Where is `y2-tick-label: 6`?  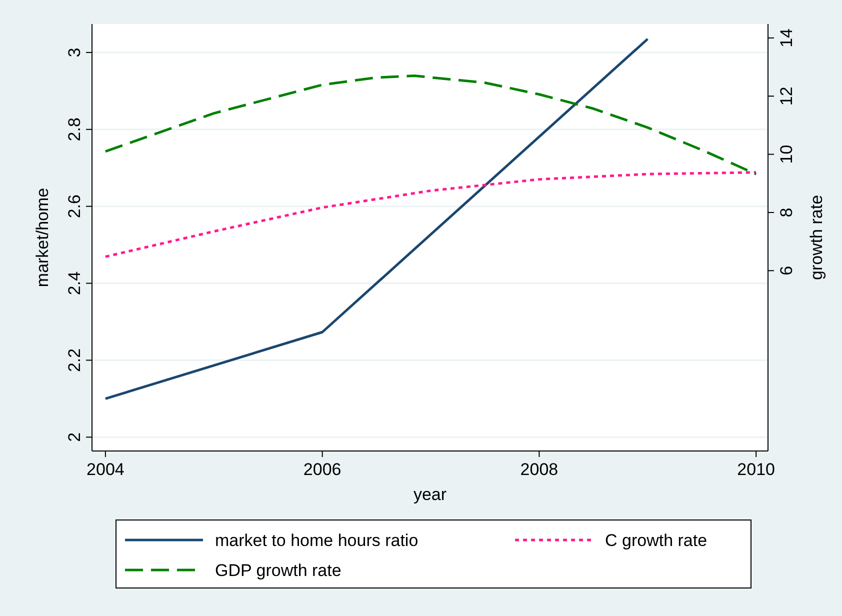
y2-tick-label: 6 is located at coordinates (786, 271).